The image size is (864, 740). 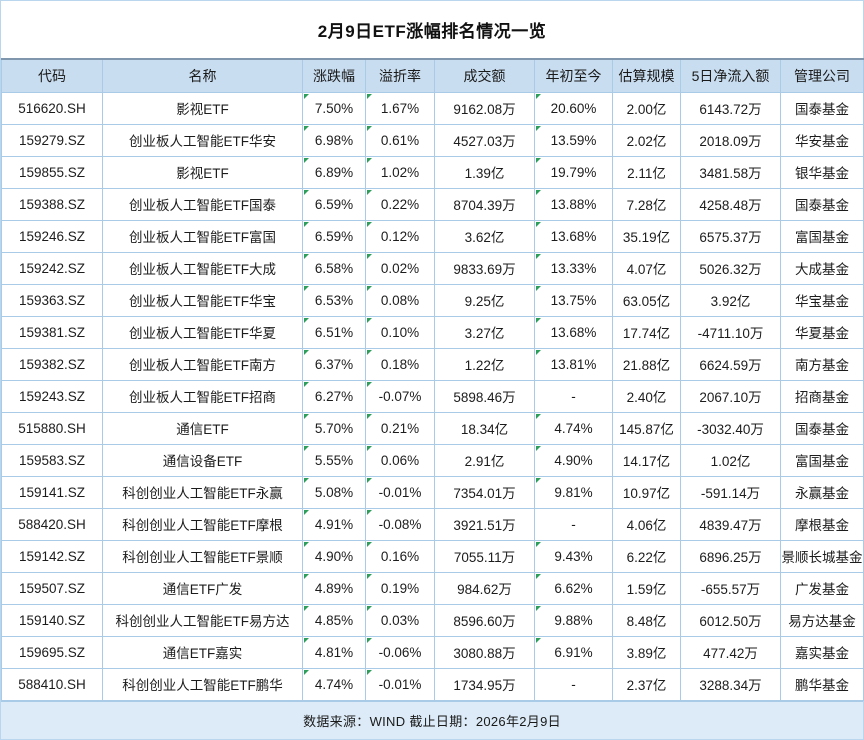 What do you see at coordinates (573, 428) in the screenshot?
I see `cell-ytd: 4.74%` at bounding box center [573, 428].